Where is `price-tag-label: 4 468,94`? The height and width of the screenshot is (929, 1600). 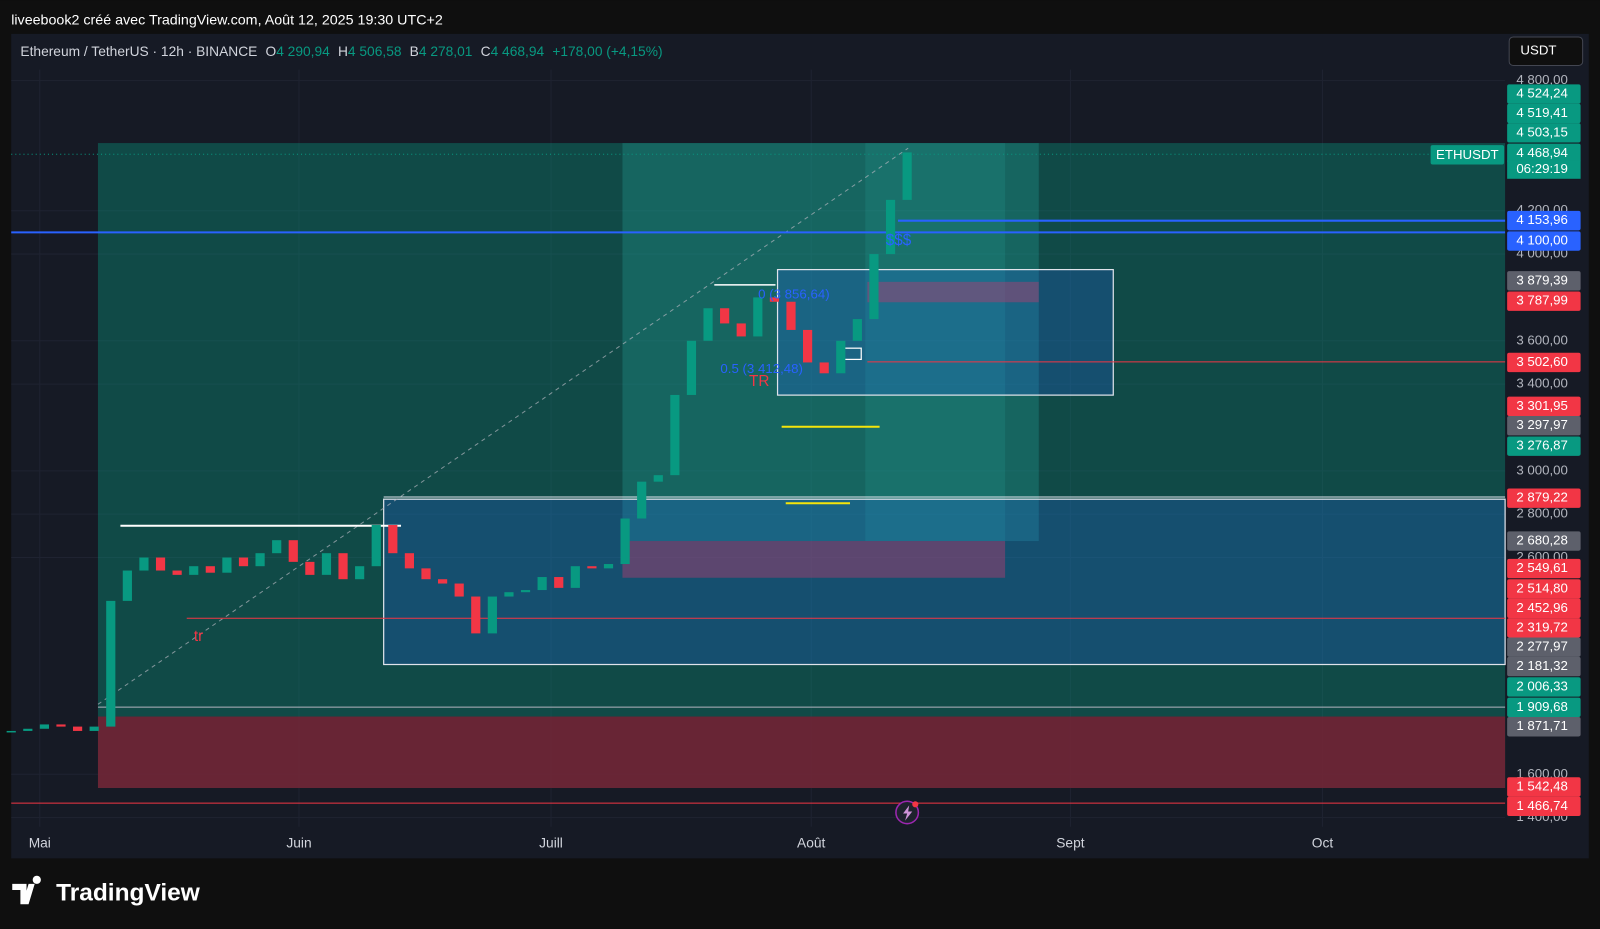 price-tag-label: 4 468,94 is located at coordinates (1542, 152).